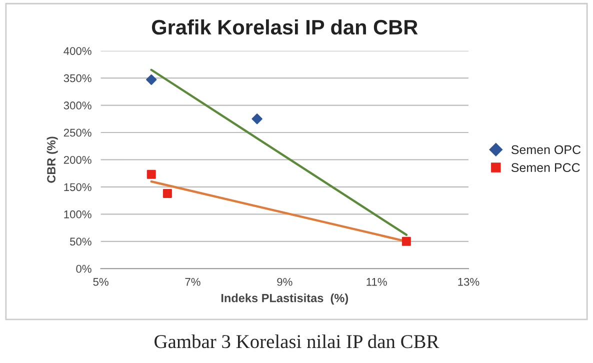 The width and height of the screenshot is (593, 363). What do you see at coordinates (545, 167) in the screenshot?
I see `legend-label: Semen PCC` at bounding box center [545, 167].